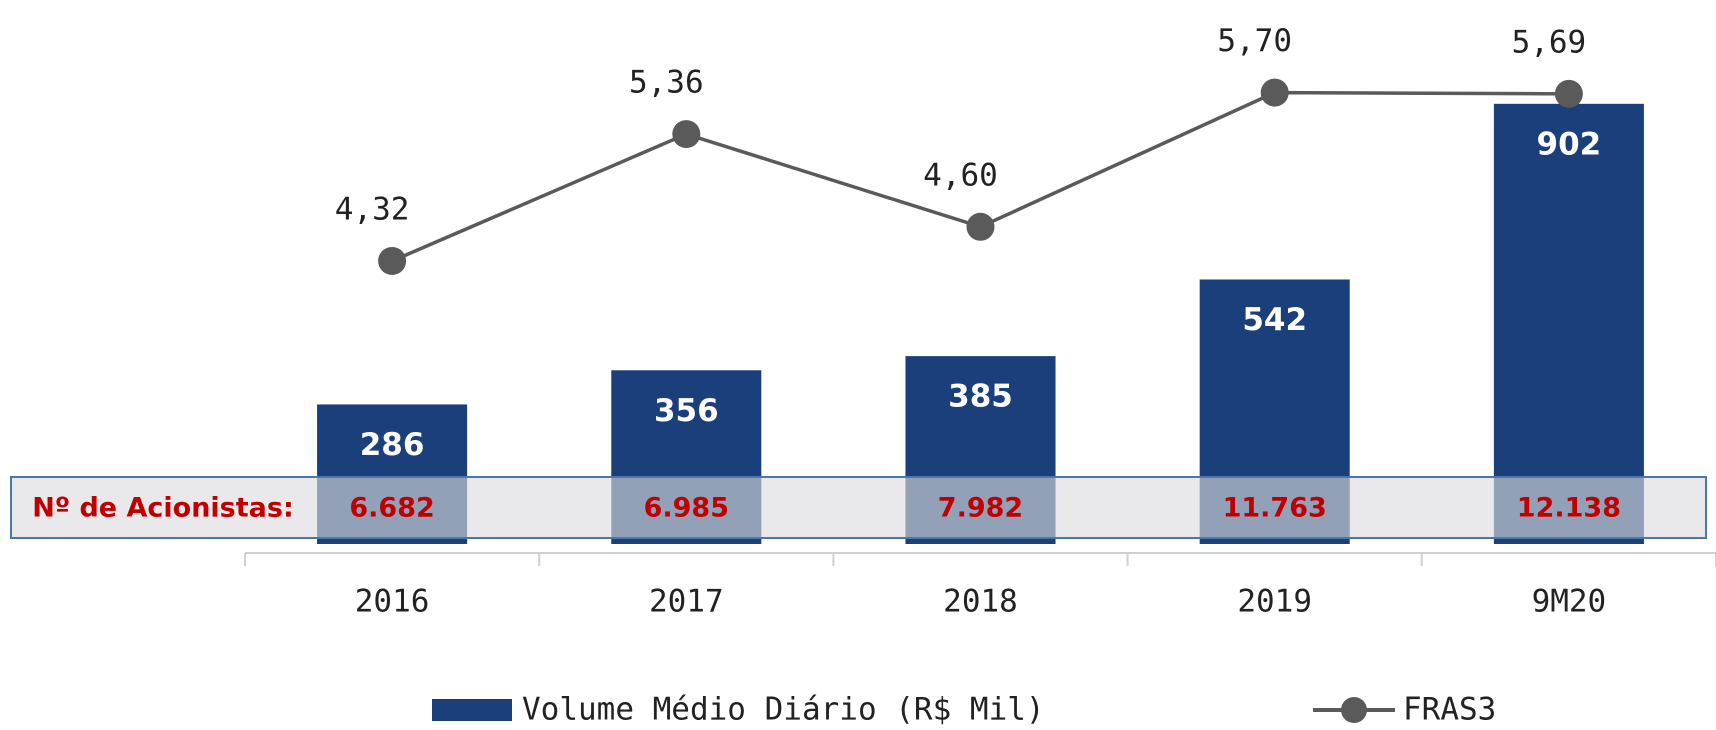  Describe the element at coordinates (472, 710) in the screenshot. I see `legend-swatch` at that location.